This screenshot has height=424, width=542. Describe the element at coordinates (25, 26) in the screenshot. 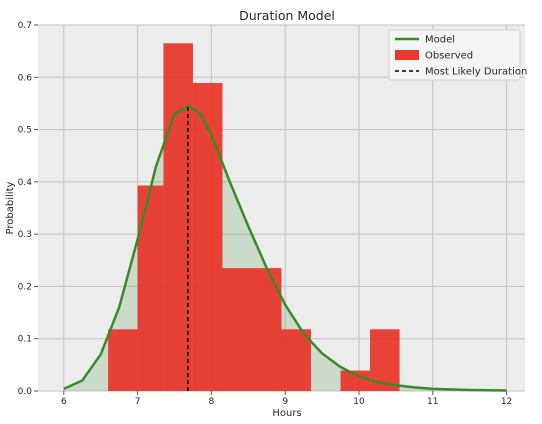

I see `y-tick-label: 0.7` at that location.